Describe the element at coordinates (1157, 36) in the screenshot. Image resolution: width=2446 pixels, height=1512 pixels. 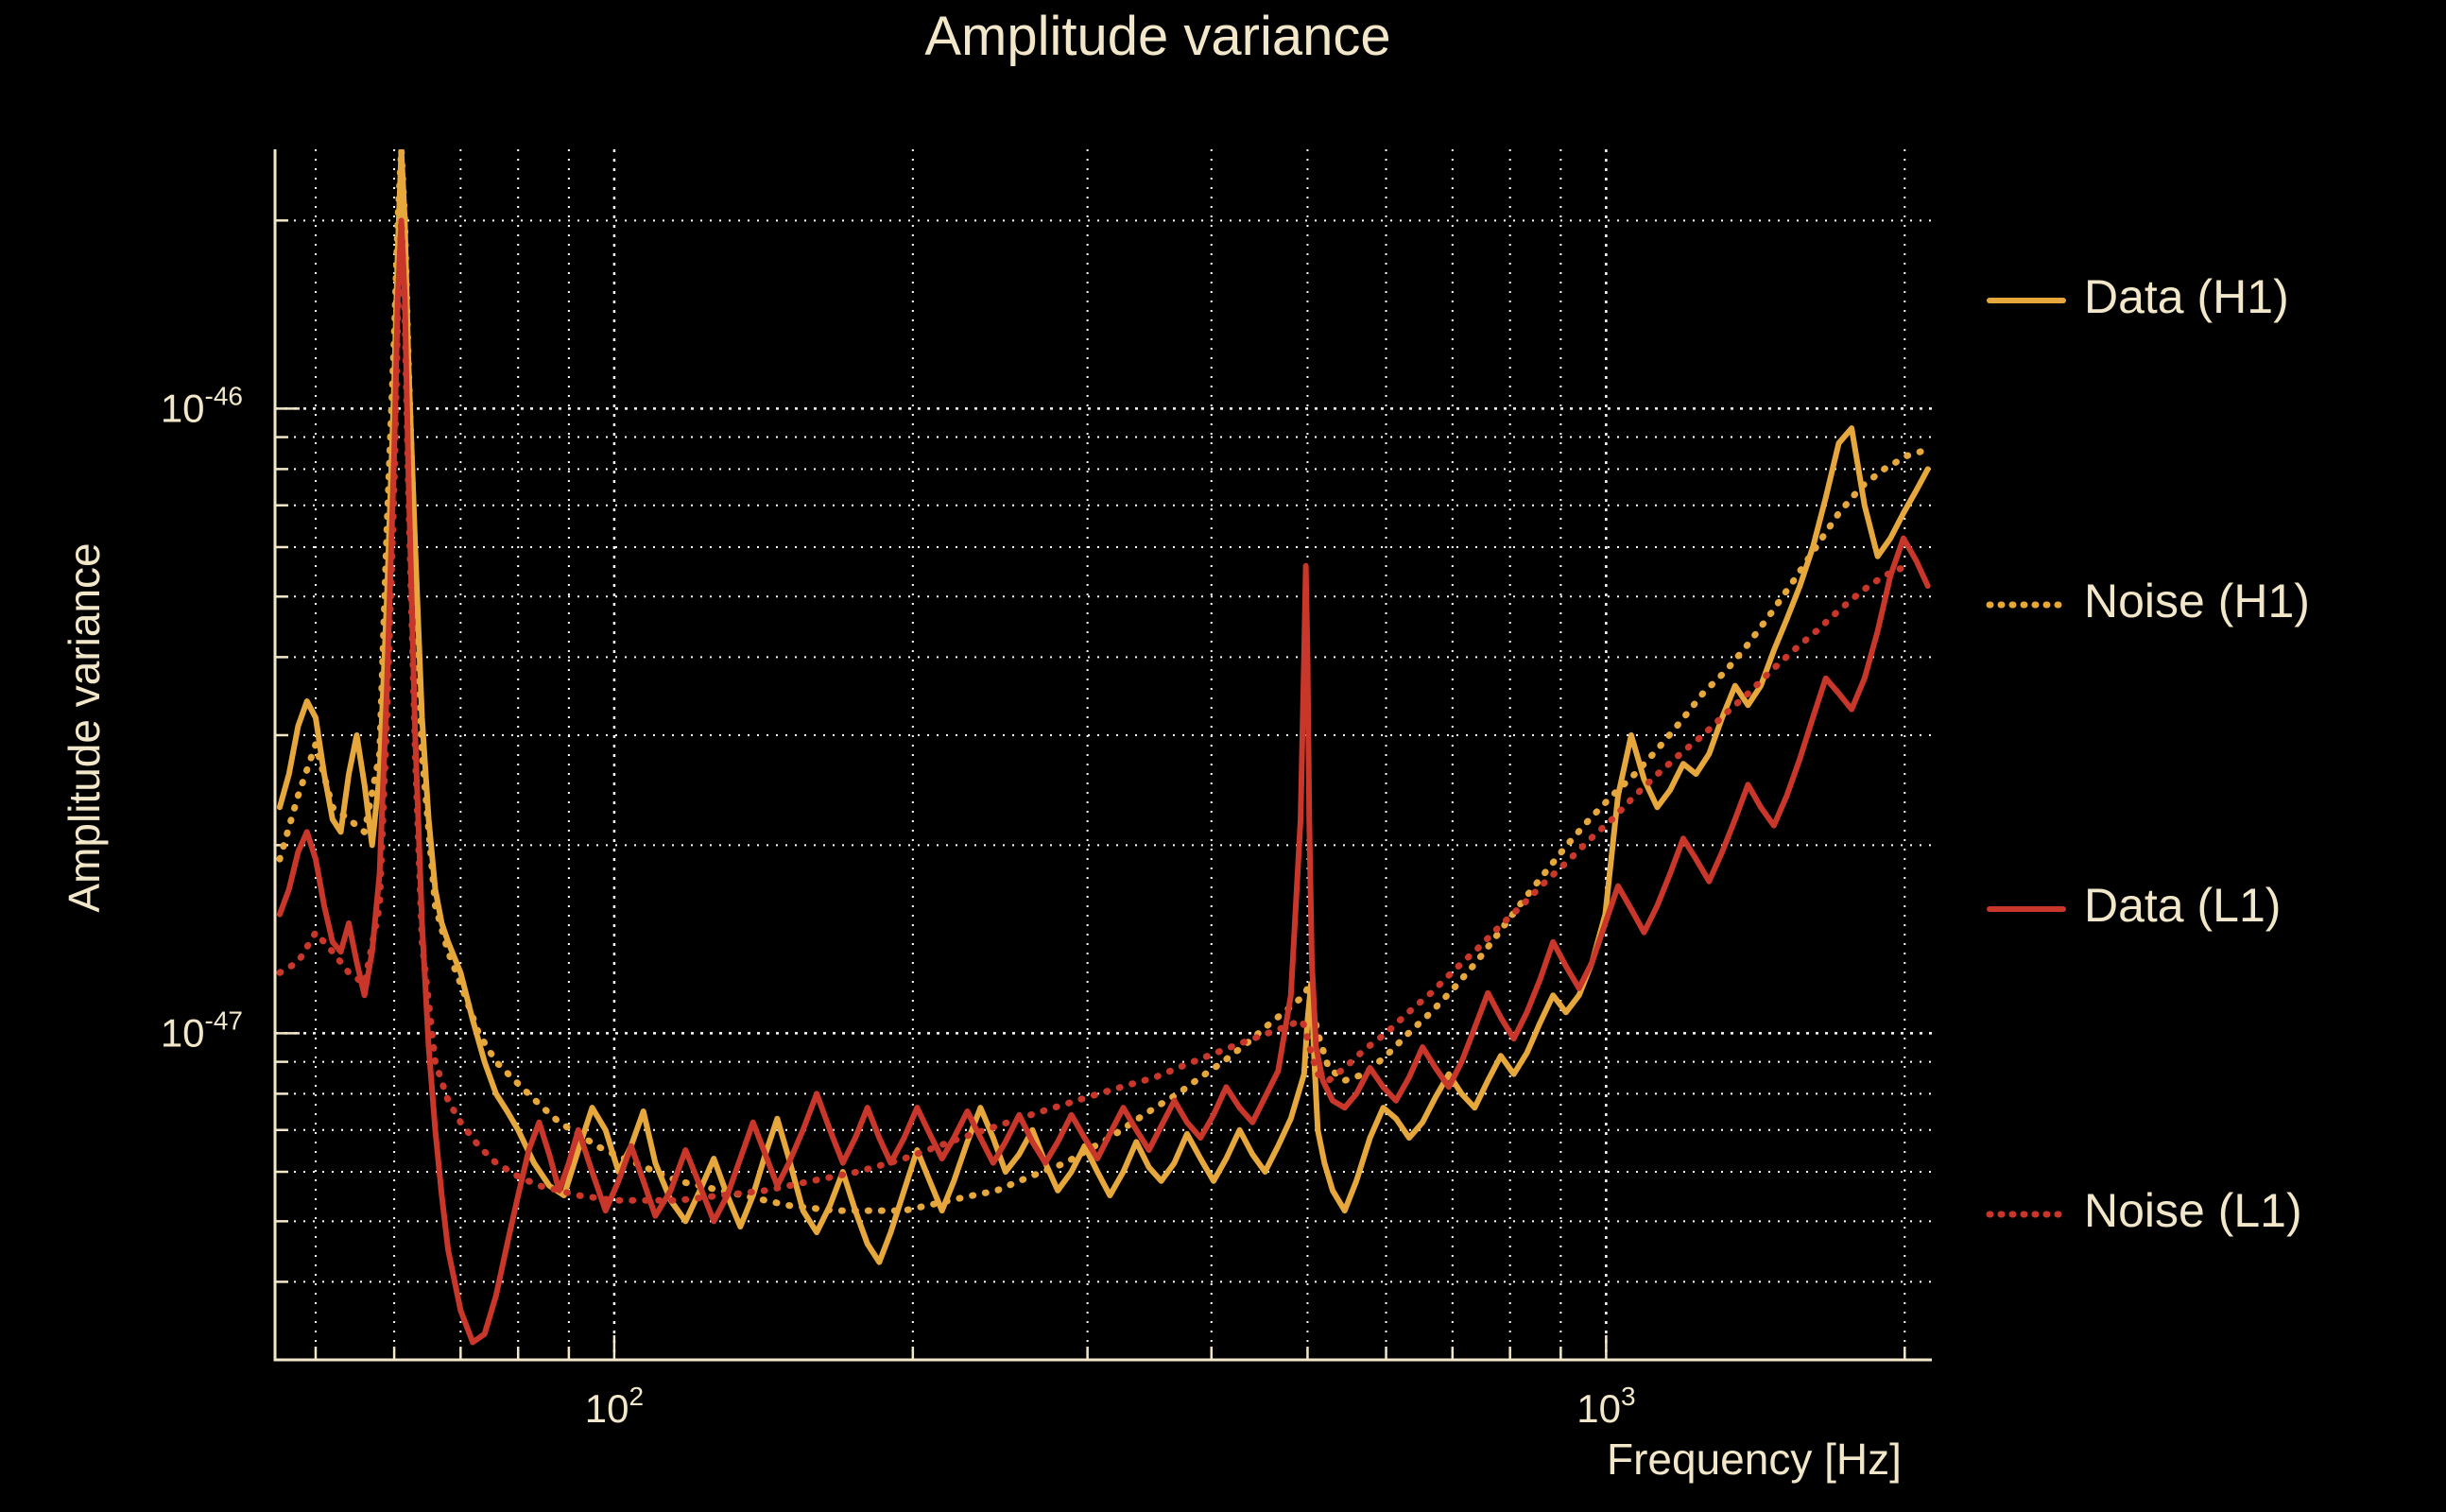
I see `page-title: Amplitude variance` at that location.